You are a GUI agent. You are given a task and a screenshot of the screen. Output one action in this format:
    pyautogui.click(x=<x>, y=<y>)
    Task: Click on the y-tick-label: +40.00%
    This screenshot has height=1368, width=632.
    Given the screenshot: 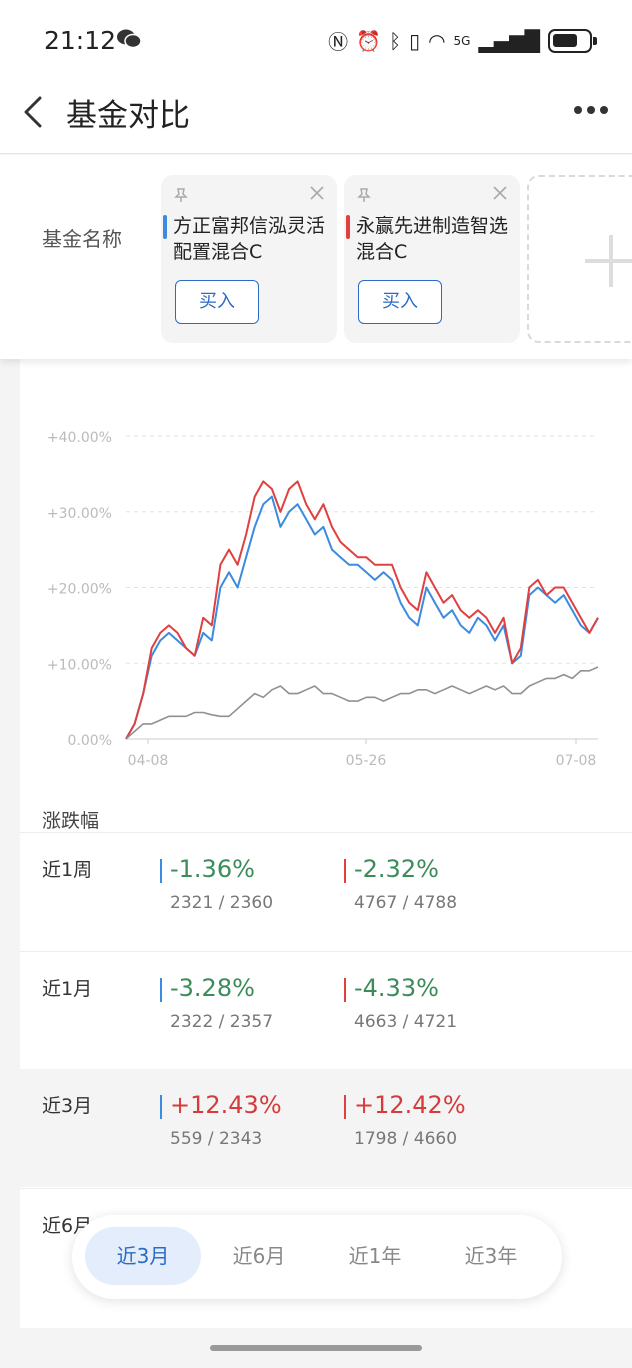 What is the action you would take?
    pyautogui.click(x=79, y=438)
    